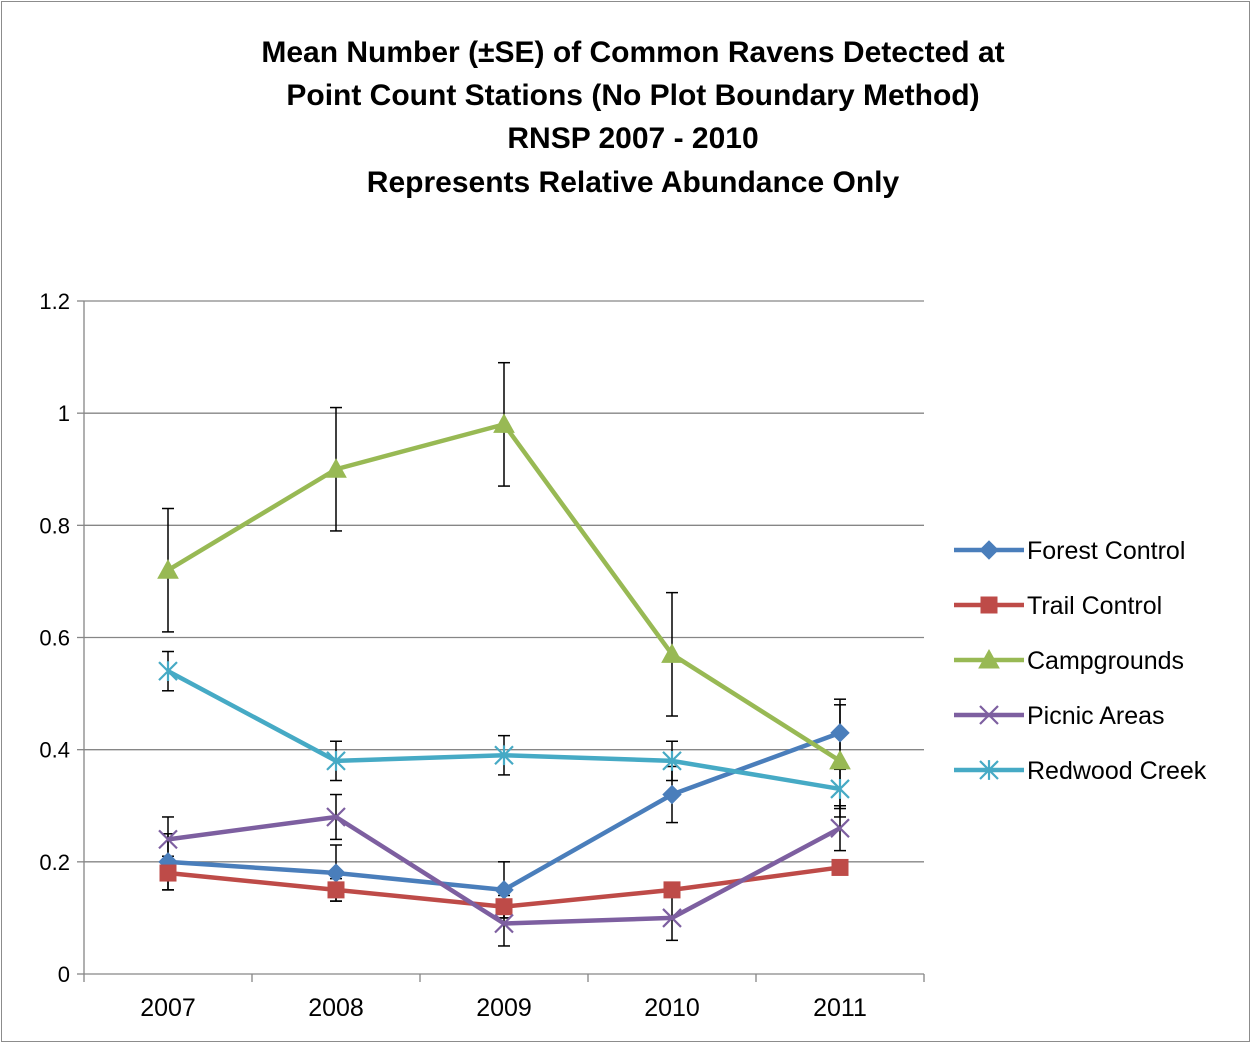 This screenshot has height=1045, width=1253. Describe the element at coordinates (64, 413) in the screenshot. I see `y-tick-label: 1` at that location.